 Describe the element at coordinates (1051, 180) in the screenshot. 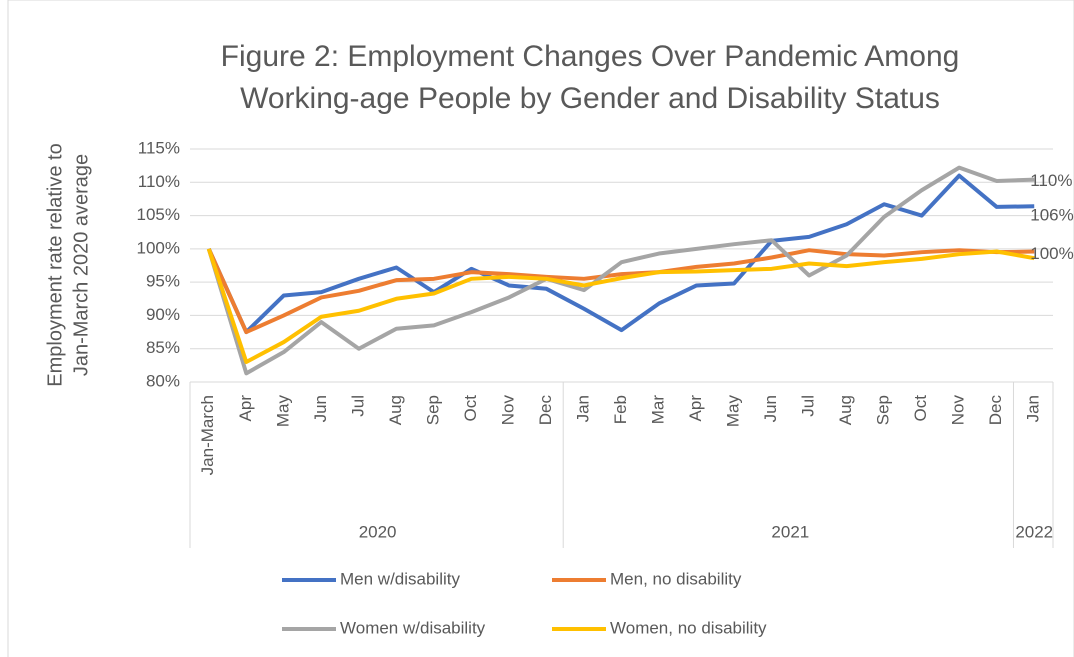

I see `data-label: 110%` at that location.